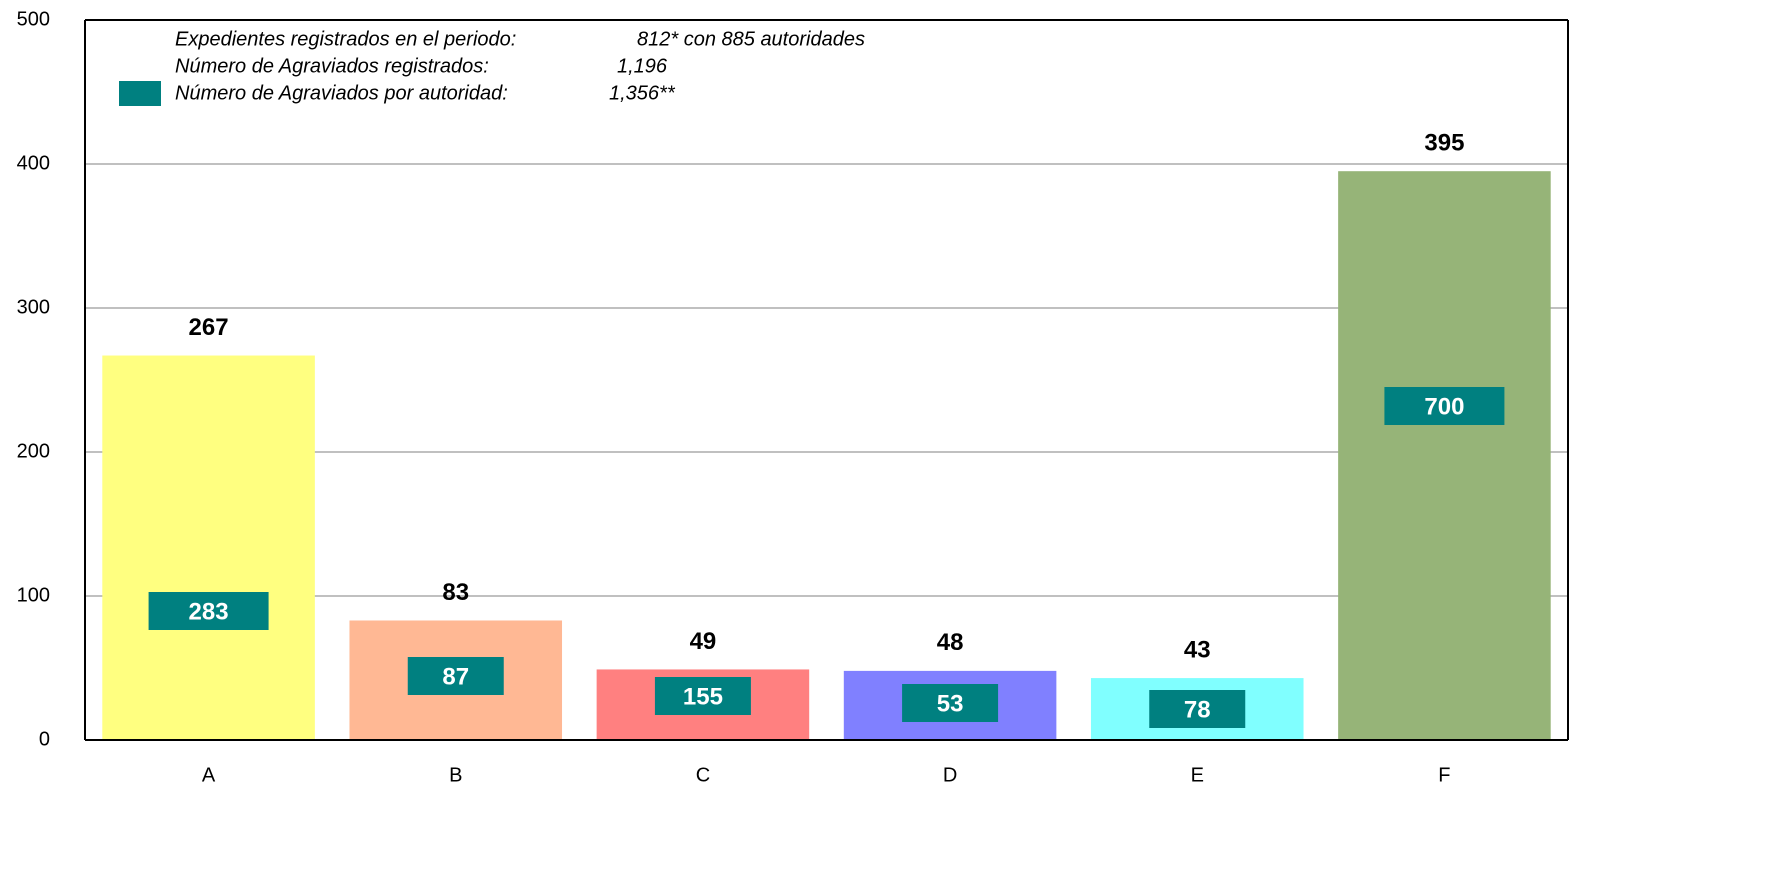 Image resolution: width=1782 pixels, height=893 pixels. What do you see at coordinates (209, 327) in the screenshot?
I see `value-label: 267` at bounding box center [209, 327].